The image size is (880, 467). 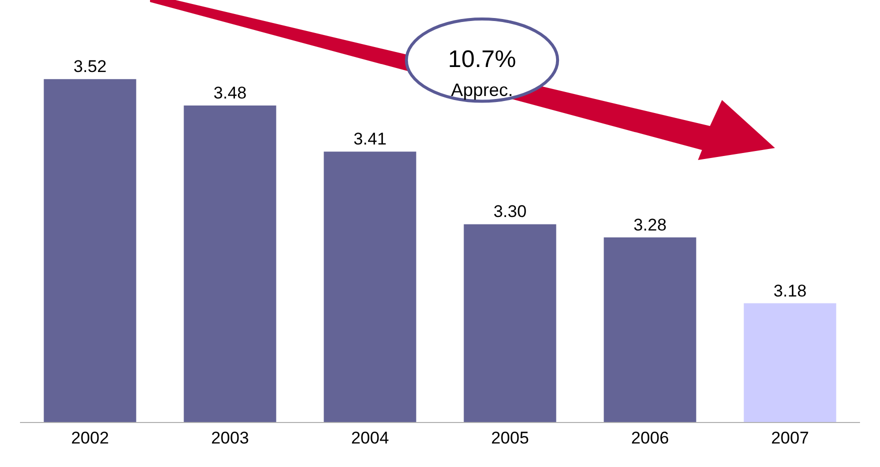 I want to click on data-label: 3.48, so click(x=230, y=93).